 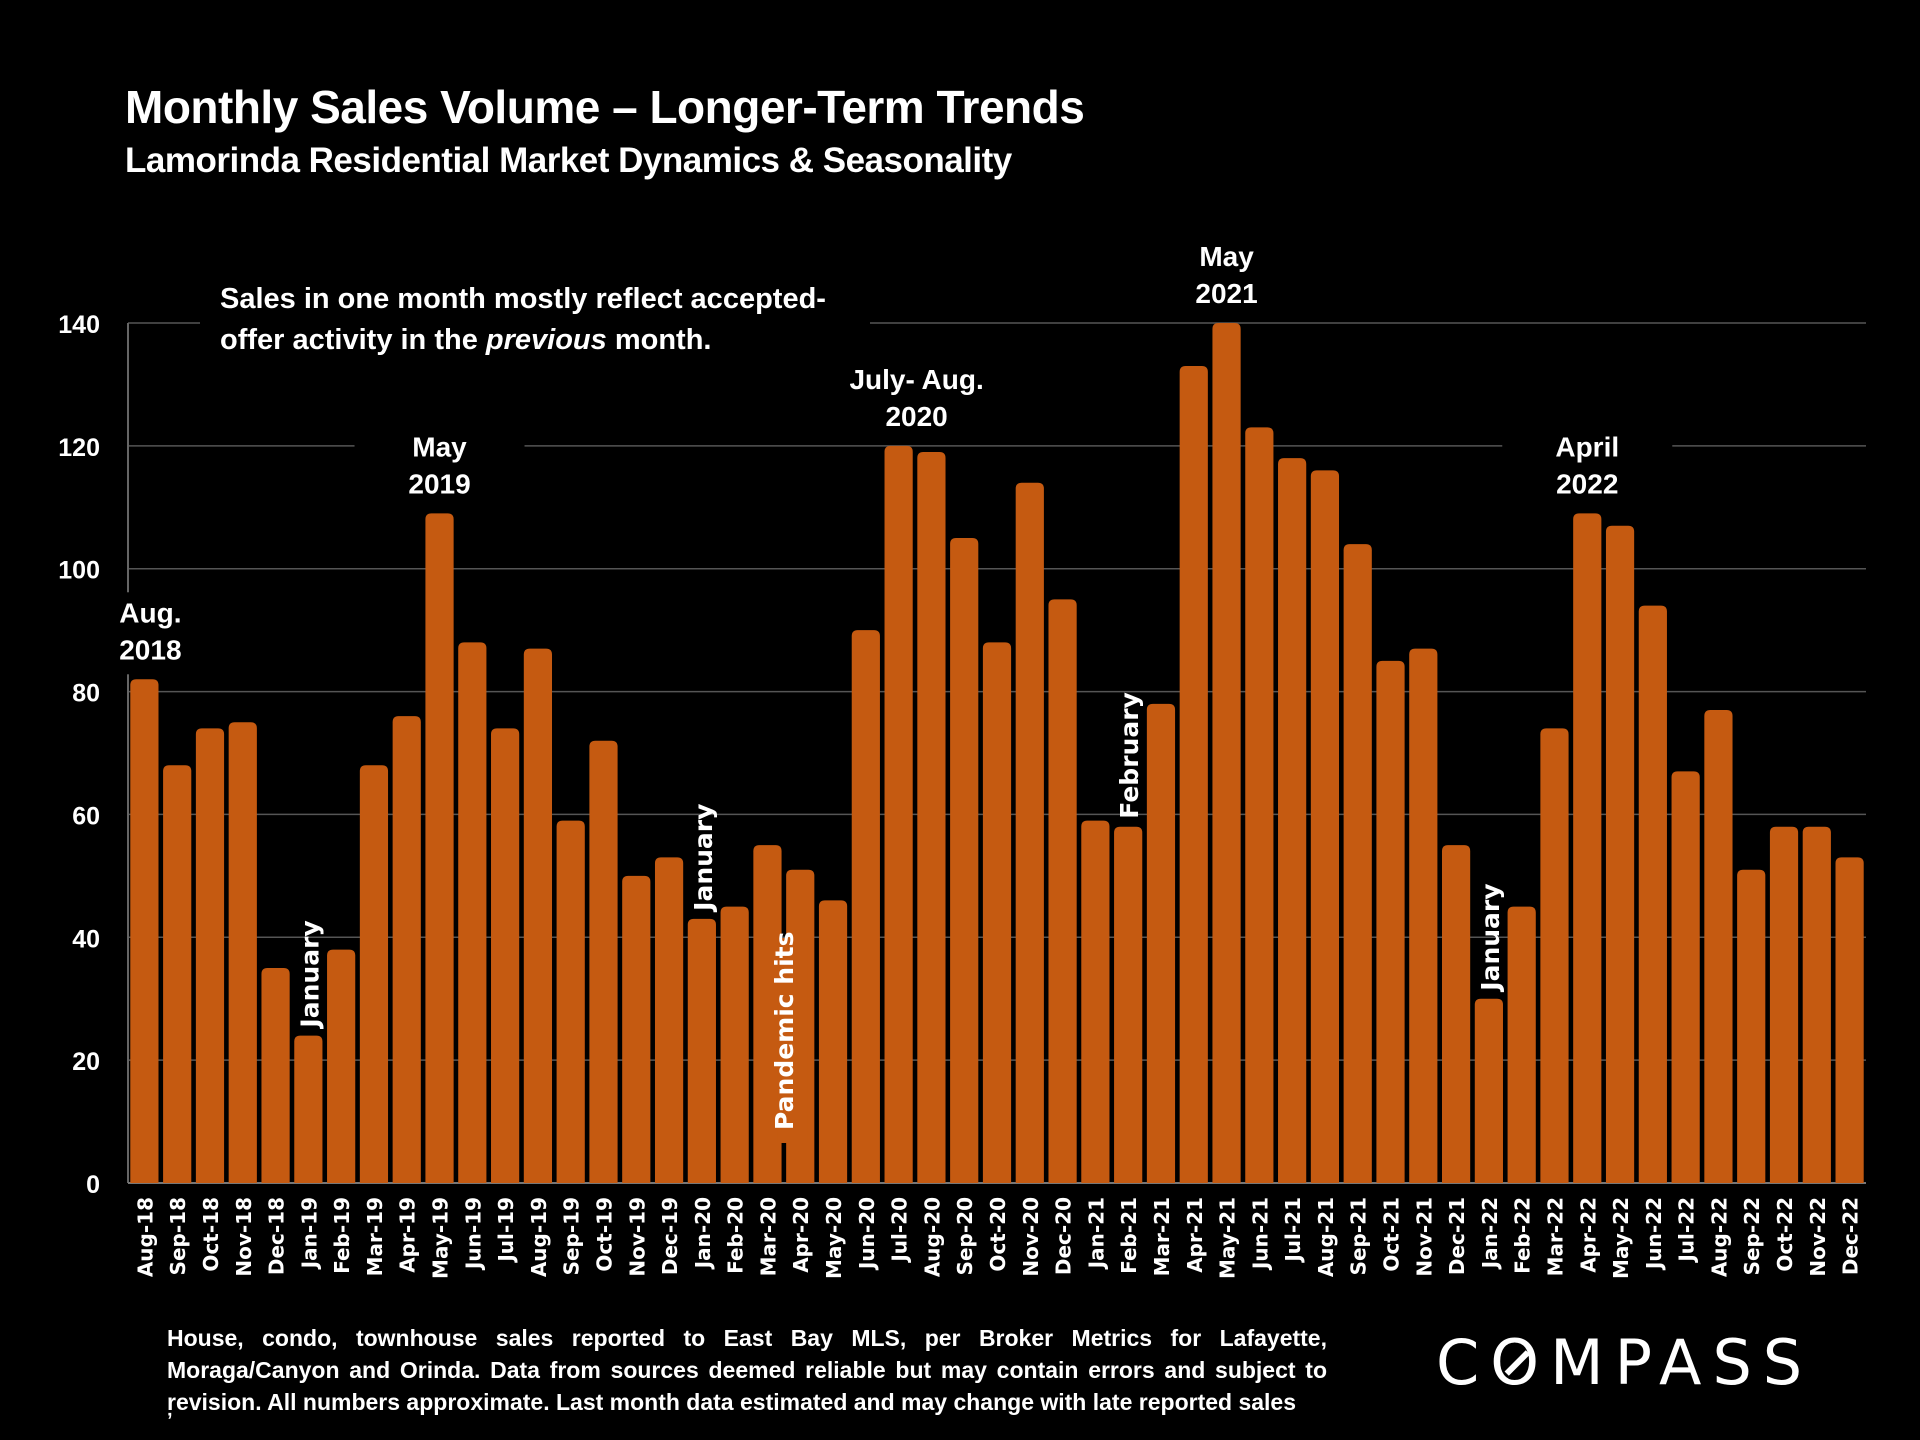 What do you see at coordinates (244, 1237) in the screenshot?
I see `x-tick-label: Nov-18` at bounding box center [244, 1237].